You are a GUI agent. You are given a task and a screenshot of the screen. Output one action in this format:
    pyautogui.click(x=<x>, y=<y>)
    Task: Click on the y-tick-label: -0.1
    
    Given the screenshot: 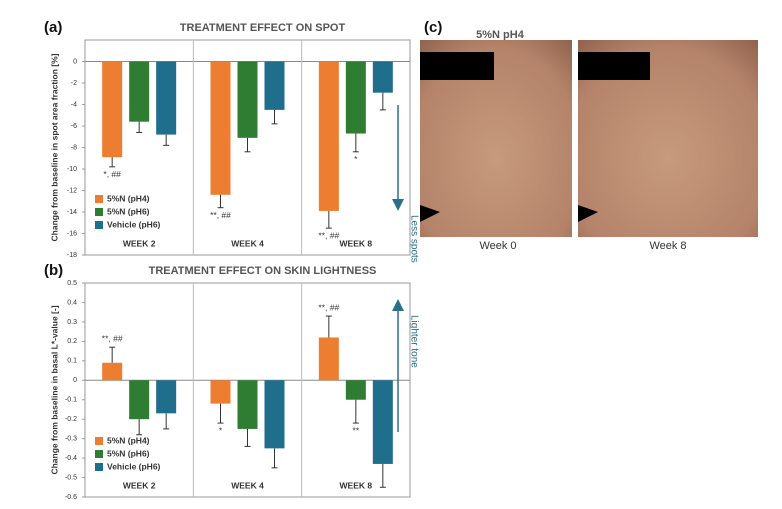 What is the action you would take?
    pyautogui.click(x=71, y=400)
    